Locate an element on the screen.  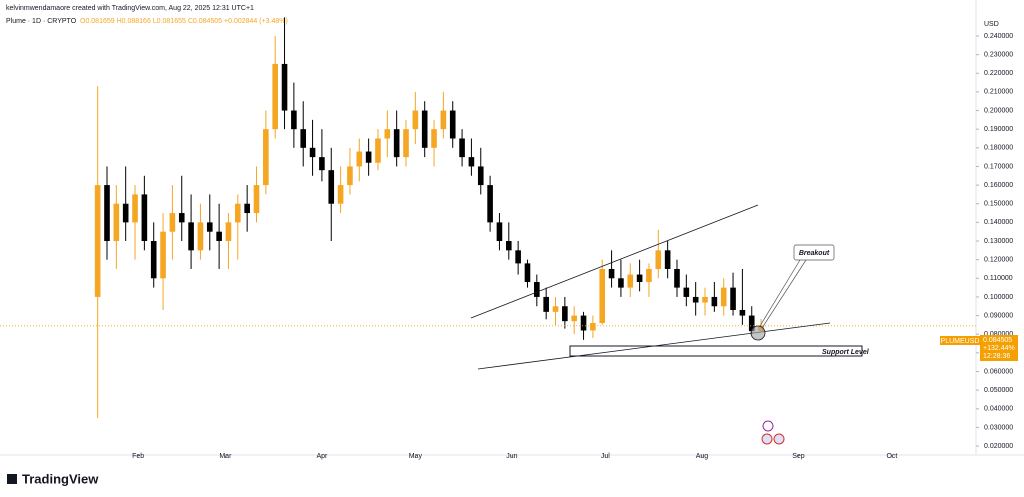
x-tick-label: May is located at coordinates (416, 456).